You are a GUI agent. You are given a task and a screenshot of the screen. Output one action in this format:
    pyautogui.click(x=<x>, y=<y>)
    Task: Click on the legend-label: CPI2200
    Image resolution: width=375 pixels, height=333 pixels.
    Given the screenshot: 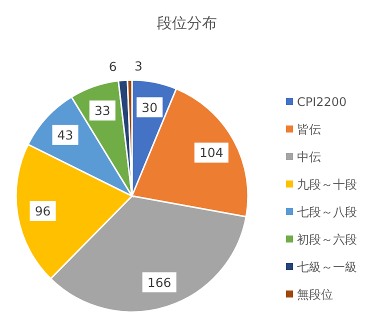 What is the action you would take?
    pyautogui.click(x=322, y=102)
    